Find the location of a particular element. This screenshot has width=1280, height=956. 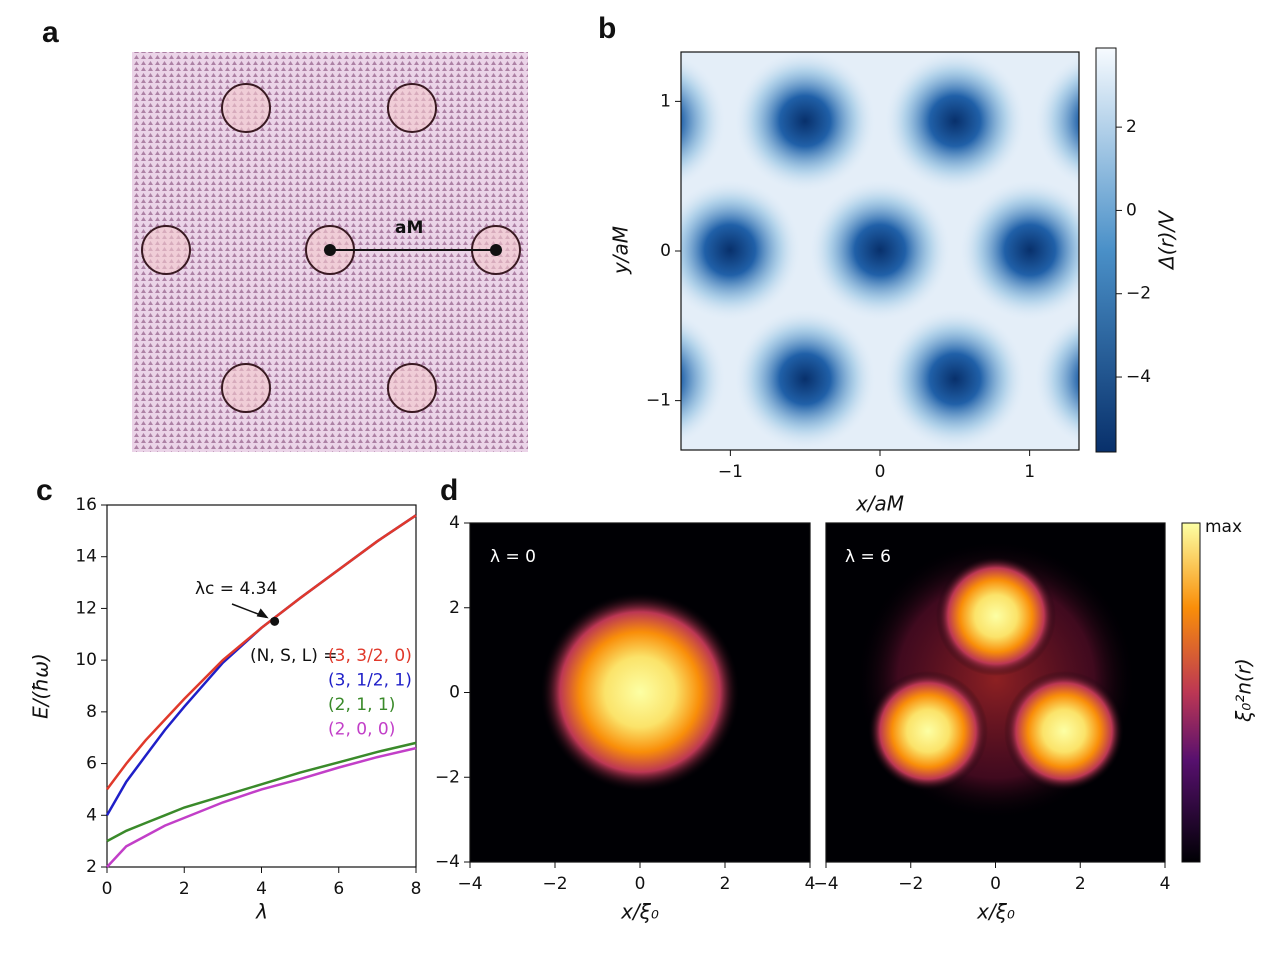

annotation-arrowhead is located at coordinates (262, 613).